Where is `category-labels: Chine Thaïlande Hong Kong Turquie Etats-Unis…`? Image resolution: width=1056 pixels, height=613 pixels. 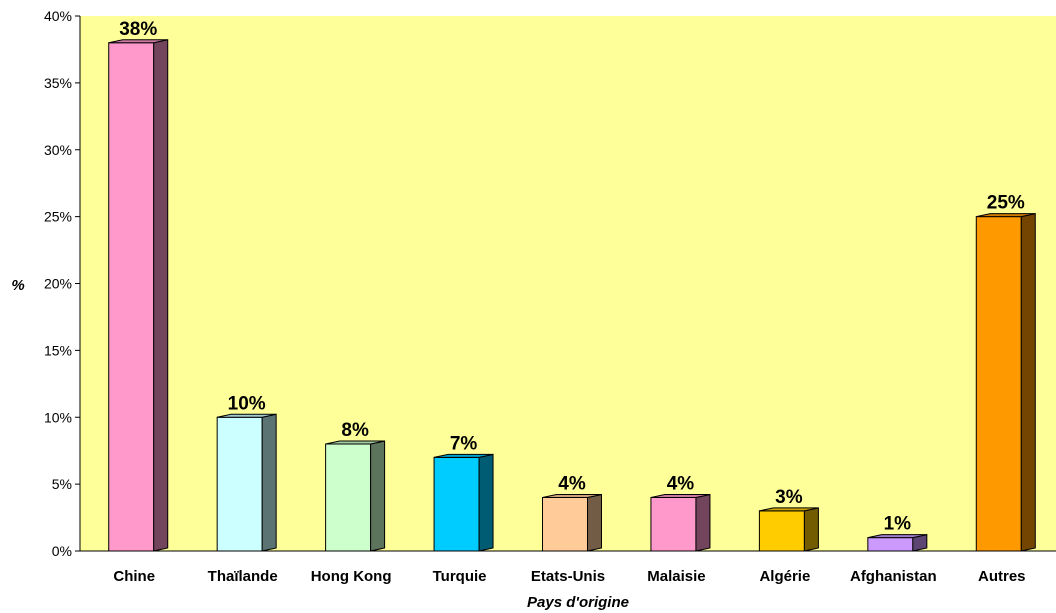 category-labels: Chine Thaïlande Hong Kong Turquie Etats-Unis… is located at coordinates (569, 576).